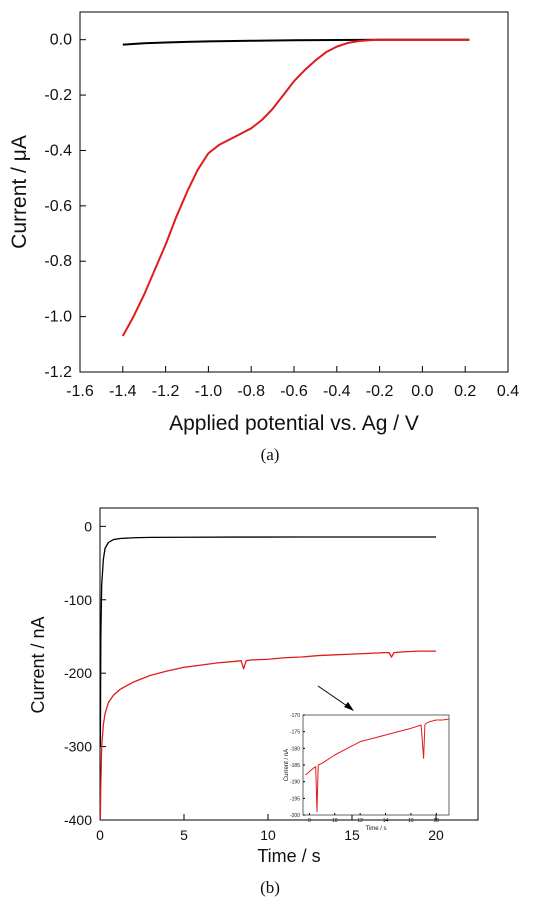  I want to click on chart-b-x-ticks: 0 5 10 15 20, so click(270, 828).